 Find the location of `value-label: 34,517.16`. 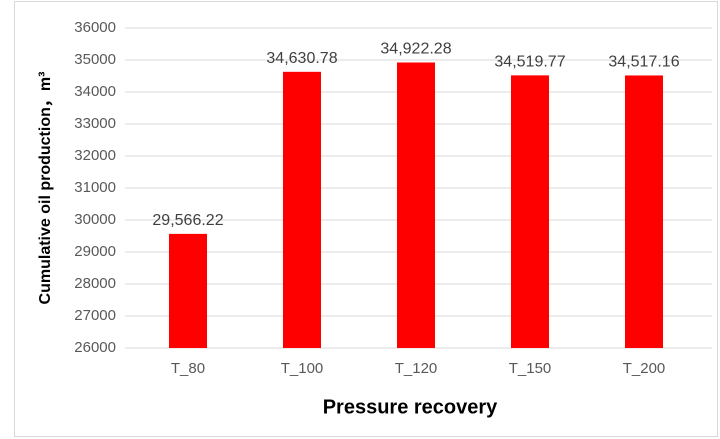

value-label: 34,517.16 is located at coordinates (643, 62).